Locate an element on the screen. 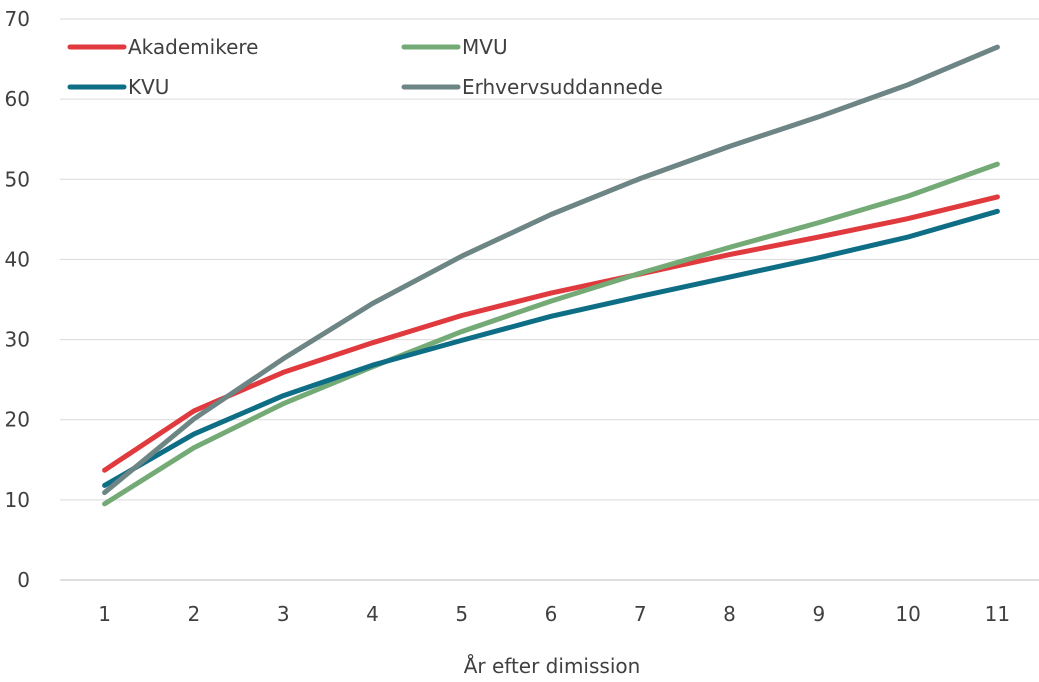 This screenshot has height=682, width=1039. x-tick-label: 10 is located at coordinates (907, 614).